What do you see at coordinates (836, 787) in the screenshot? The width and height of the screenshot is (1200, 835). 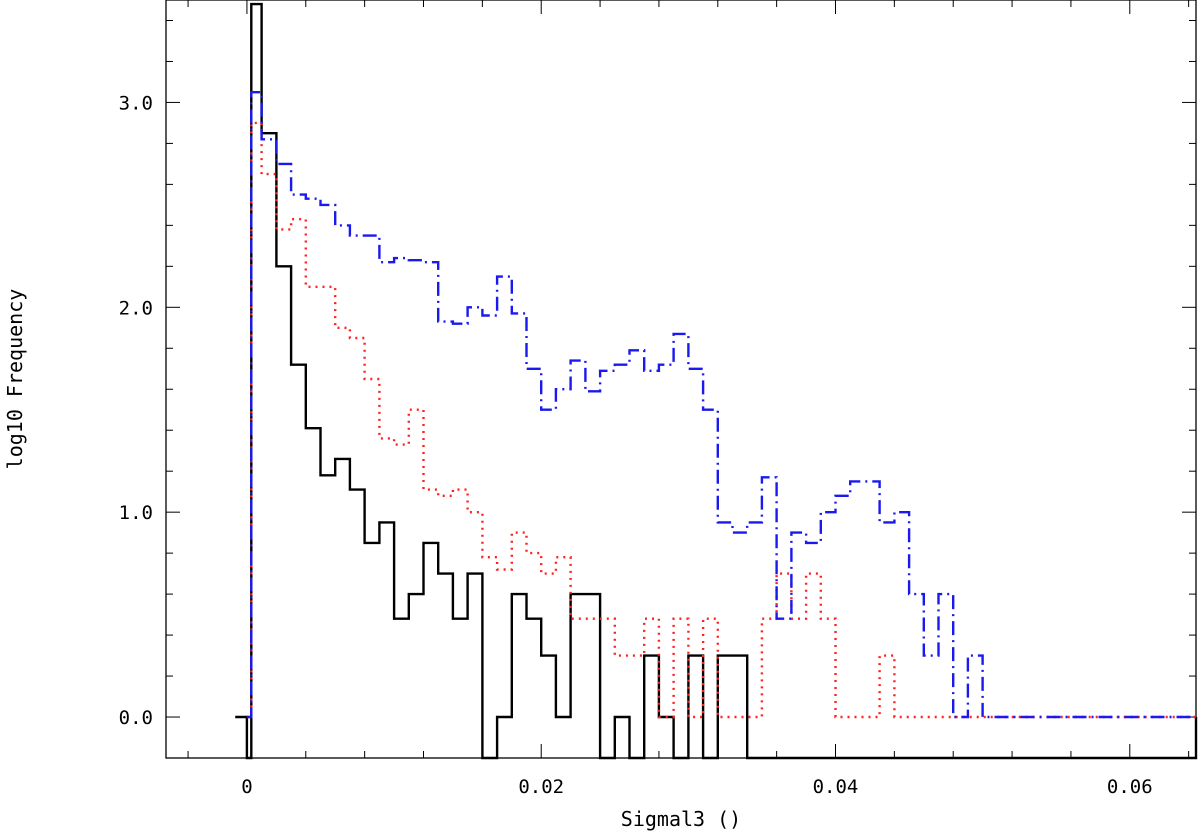 I see `x-tick-label: 0.04` at bounding box center [836, 787].